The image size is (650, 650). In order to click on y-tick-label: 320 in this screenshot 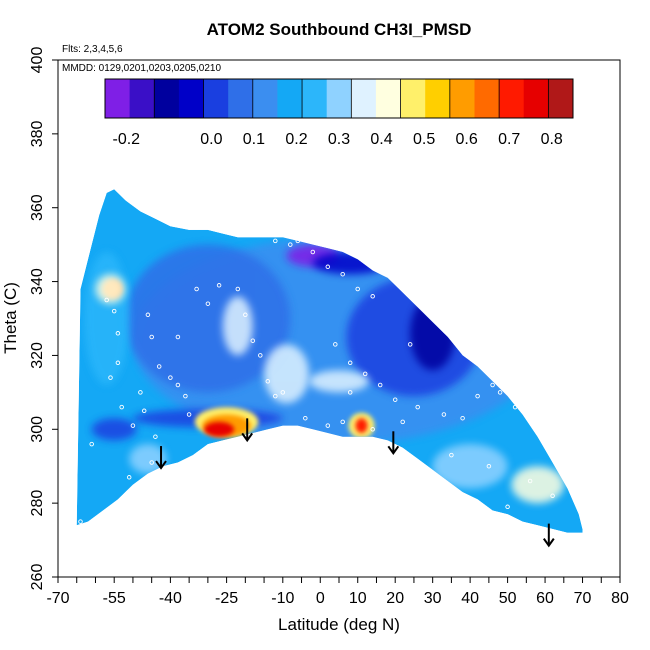, I will do `click(37, 355)`.